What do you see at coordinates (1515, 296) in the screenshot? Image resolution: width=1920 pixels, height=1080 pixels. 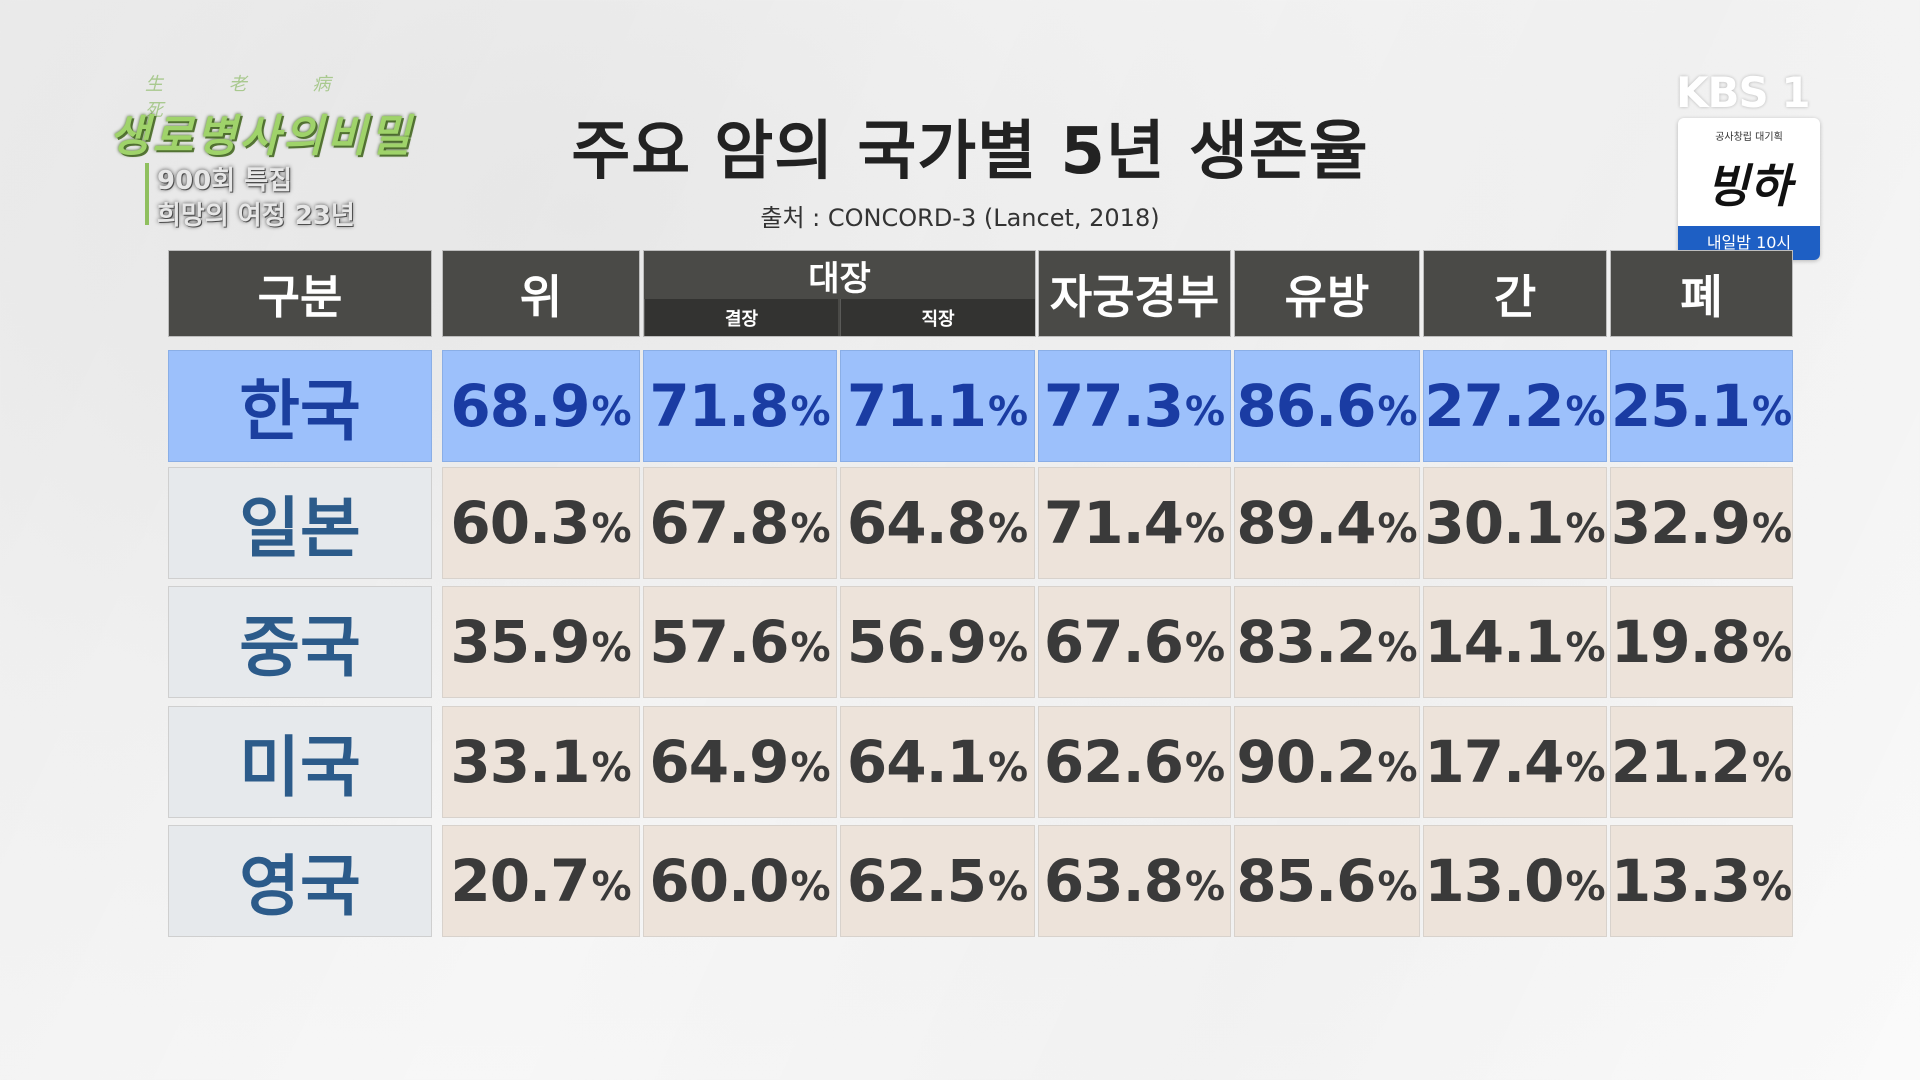 I see `header-liver-label: 간` at bounding box center [1515, 296].